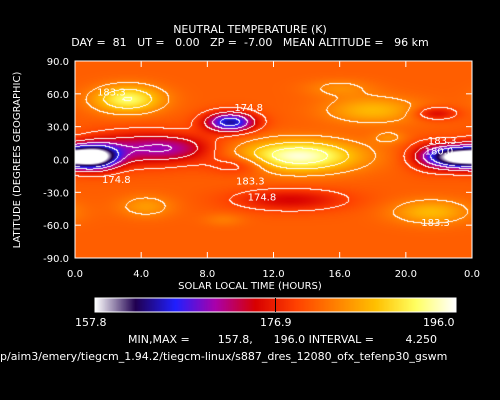  I want to click on min-max-interval-text: MIN,MAX = 157.8, 196.0 INTERVAL = 4.250, so click(282, 339).